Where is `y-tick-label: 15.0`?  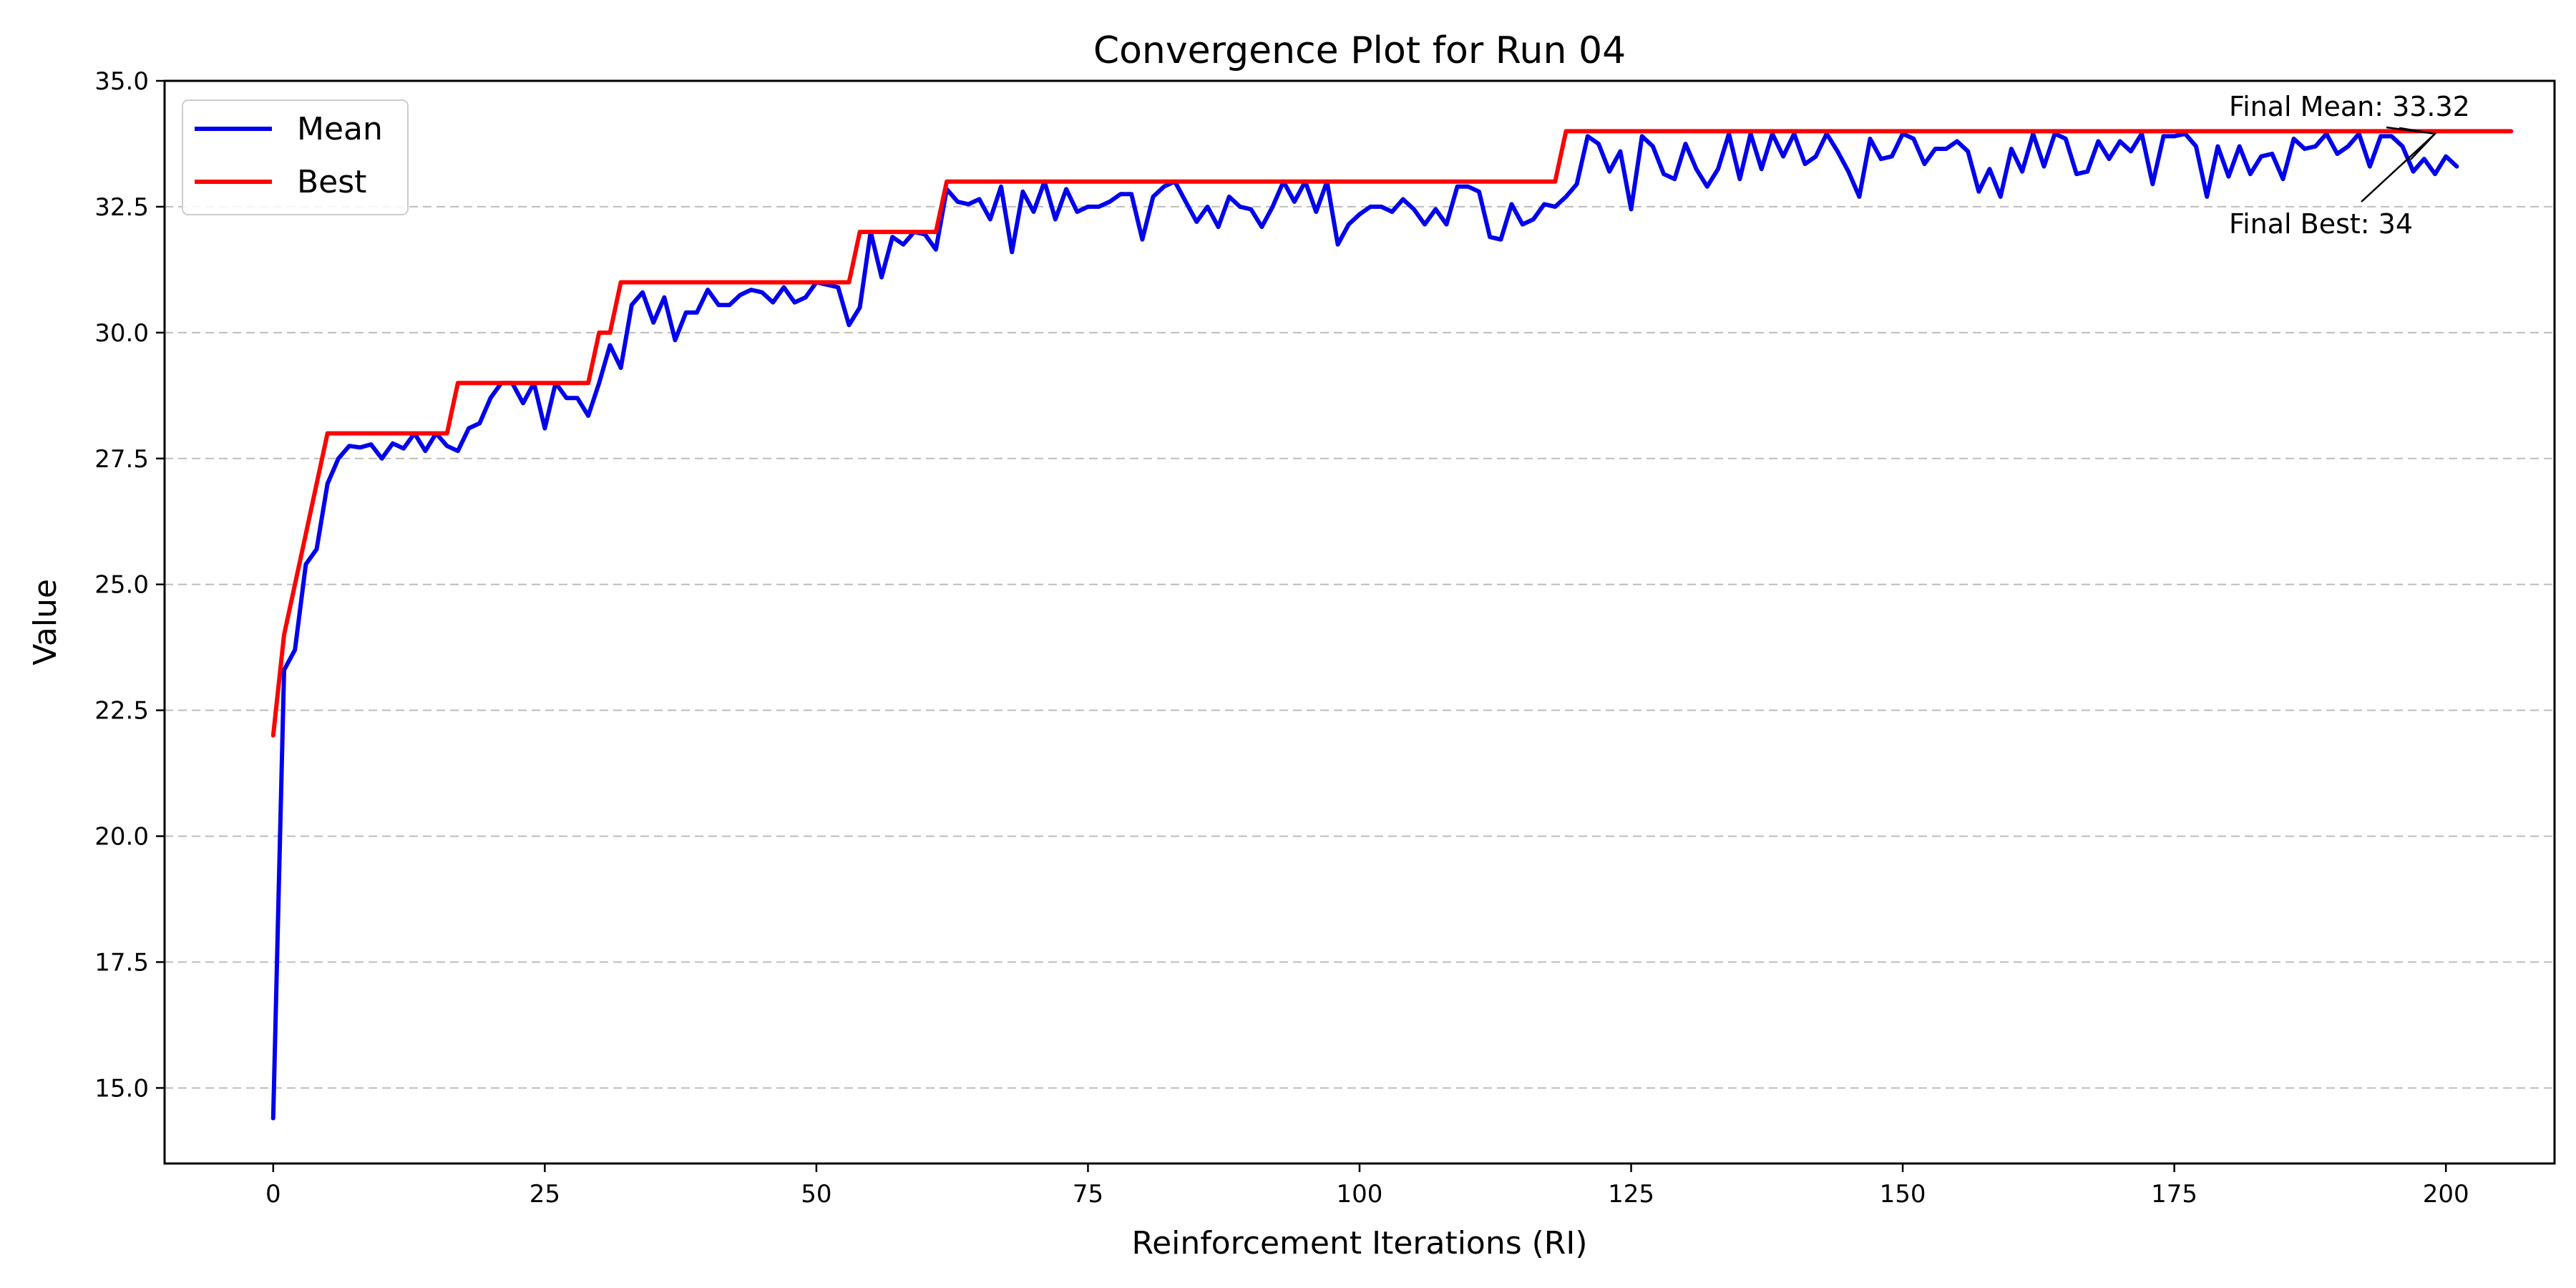
y-tick-label: 15.0 is located at coordinates (122, 1088).